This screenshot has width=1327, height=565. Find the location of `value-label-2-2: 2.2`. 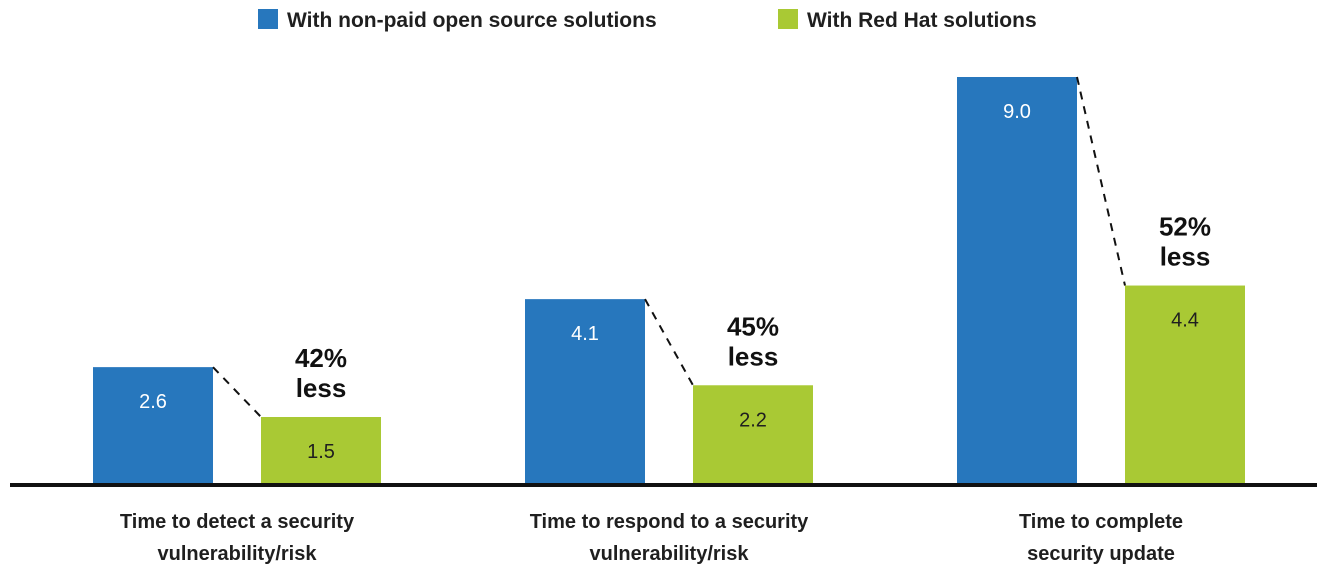

value-label-2-2: 2.2 is located at coordinates (753, 420).